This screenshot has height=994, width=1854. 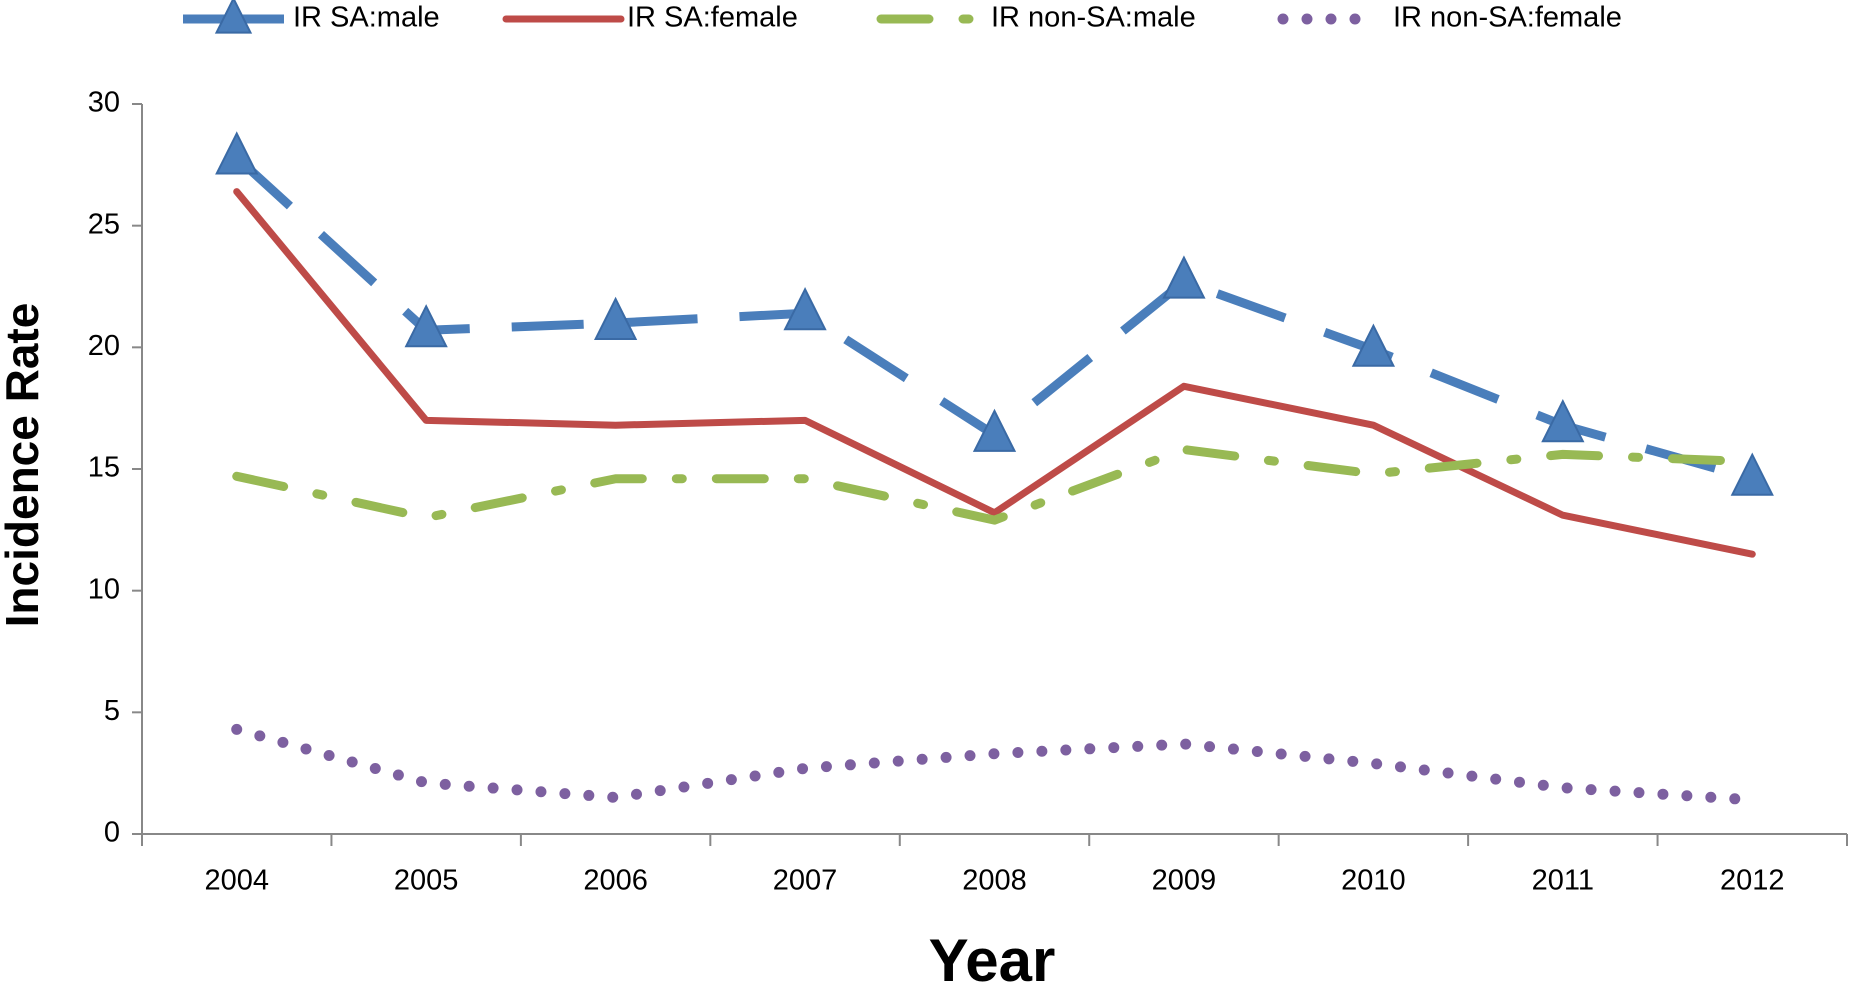 I want to click on legend-marker, so click(x=233, y=17).